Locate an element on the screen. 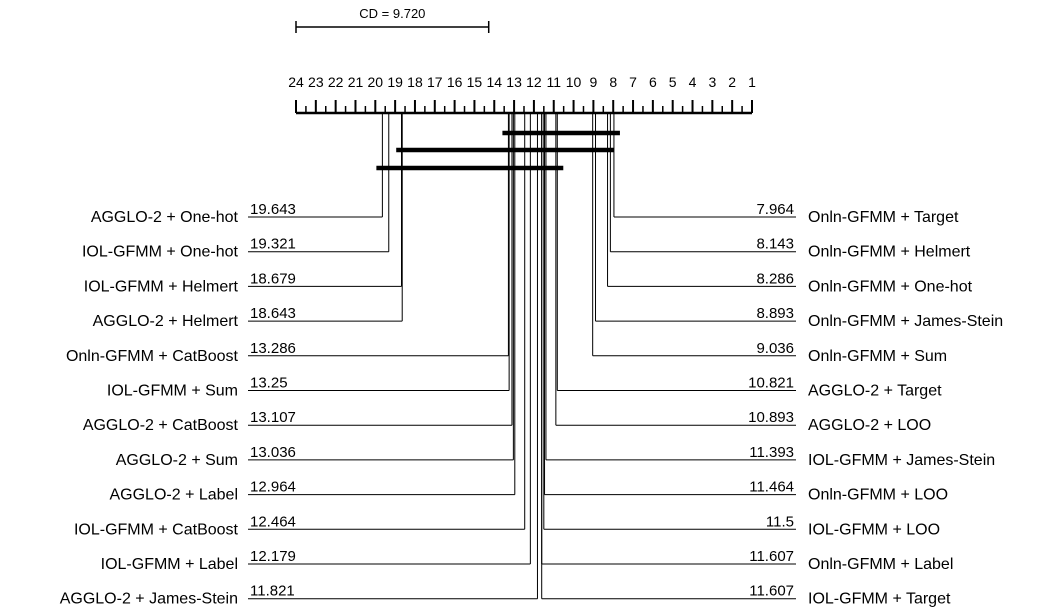 Image resolution: width=1063 pixels, height=611 pixels. rank-value-label: 12.464 is located at coordinates (273, 521).